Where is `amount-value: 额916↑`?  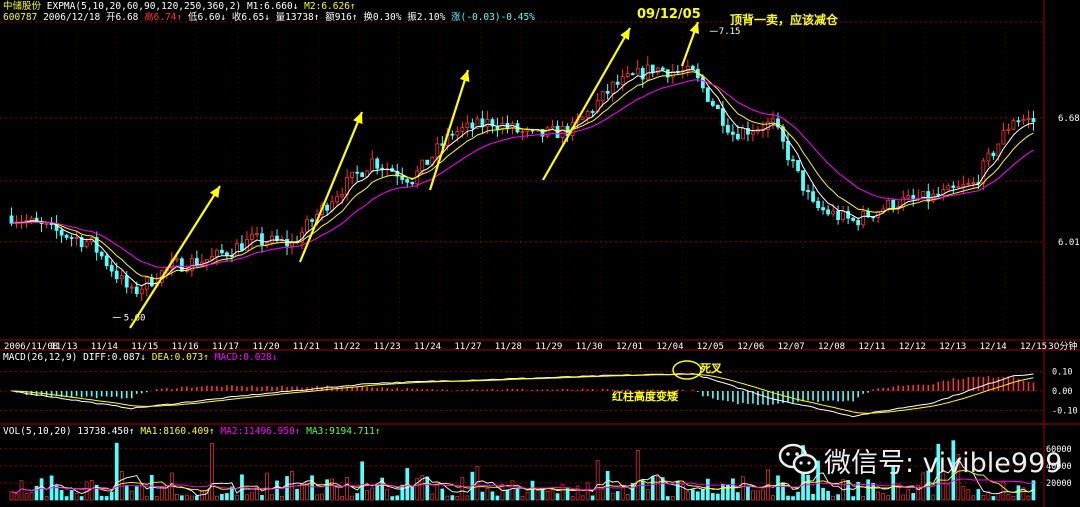 amount-value: 额916↑ is located at coordinates (341, 17).